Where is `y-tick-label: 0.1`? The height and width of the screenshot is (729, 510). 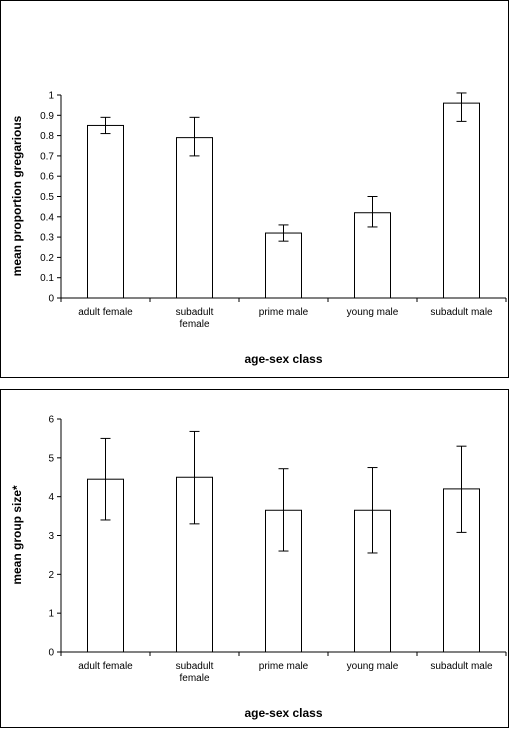 y-tick-label: 0.1 is located at coordinates (47, 278).